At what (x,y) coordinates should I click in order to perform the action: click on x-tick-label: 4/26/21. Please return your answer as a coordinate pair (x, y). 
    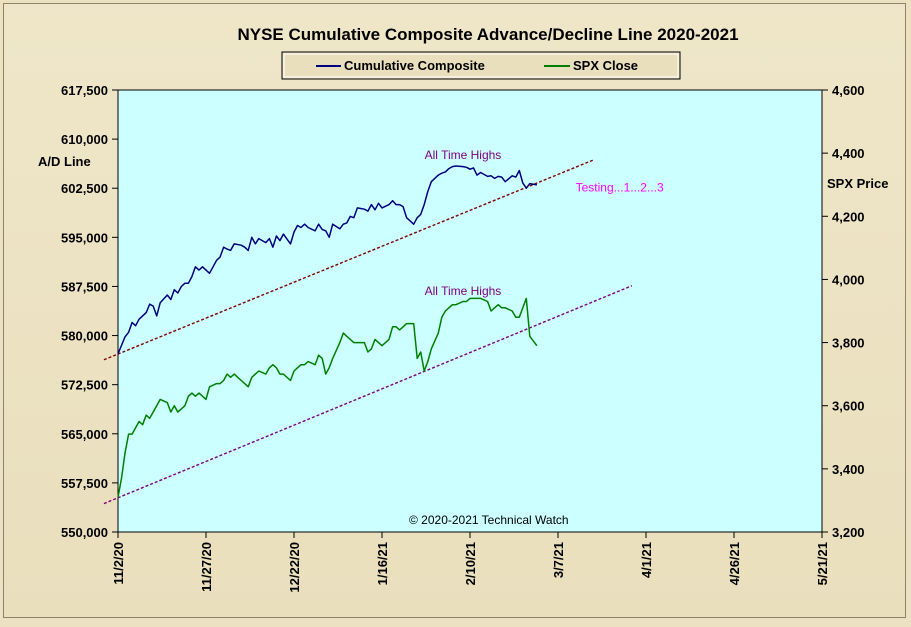
    Looking at the image, I should click on (734, 563).